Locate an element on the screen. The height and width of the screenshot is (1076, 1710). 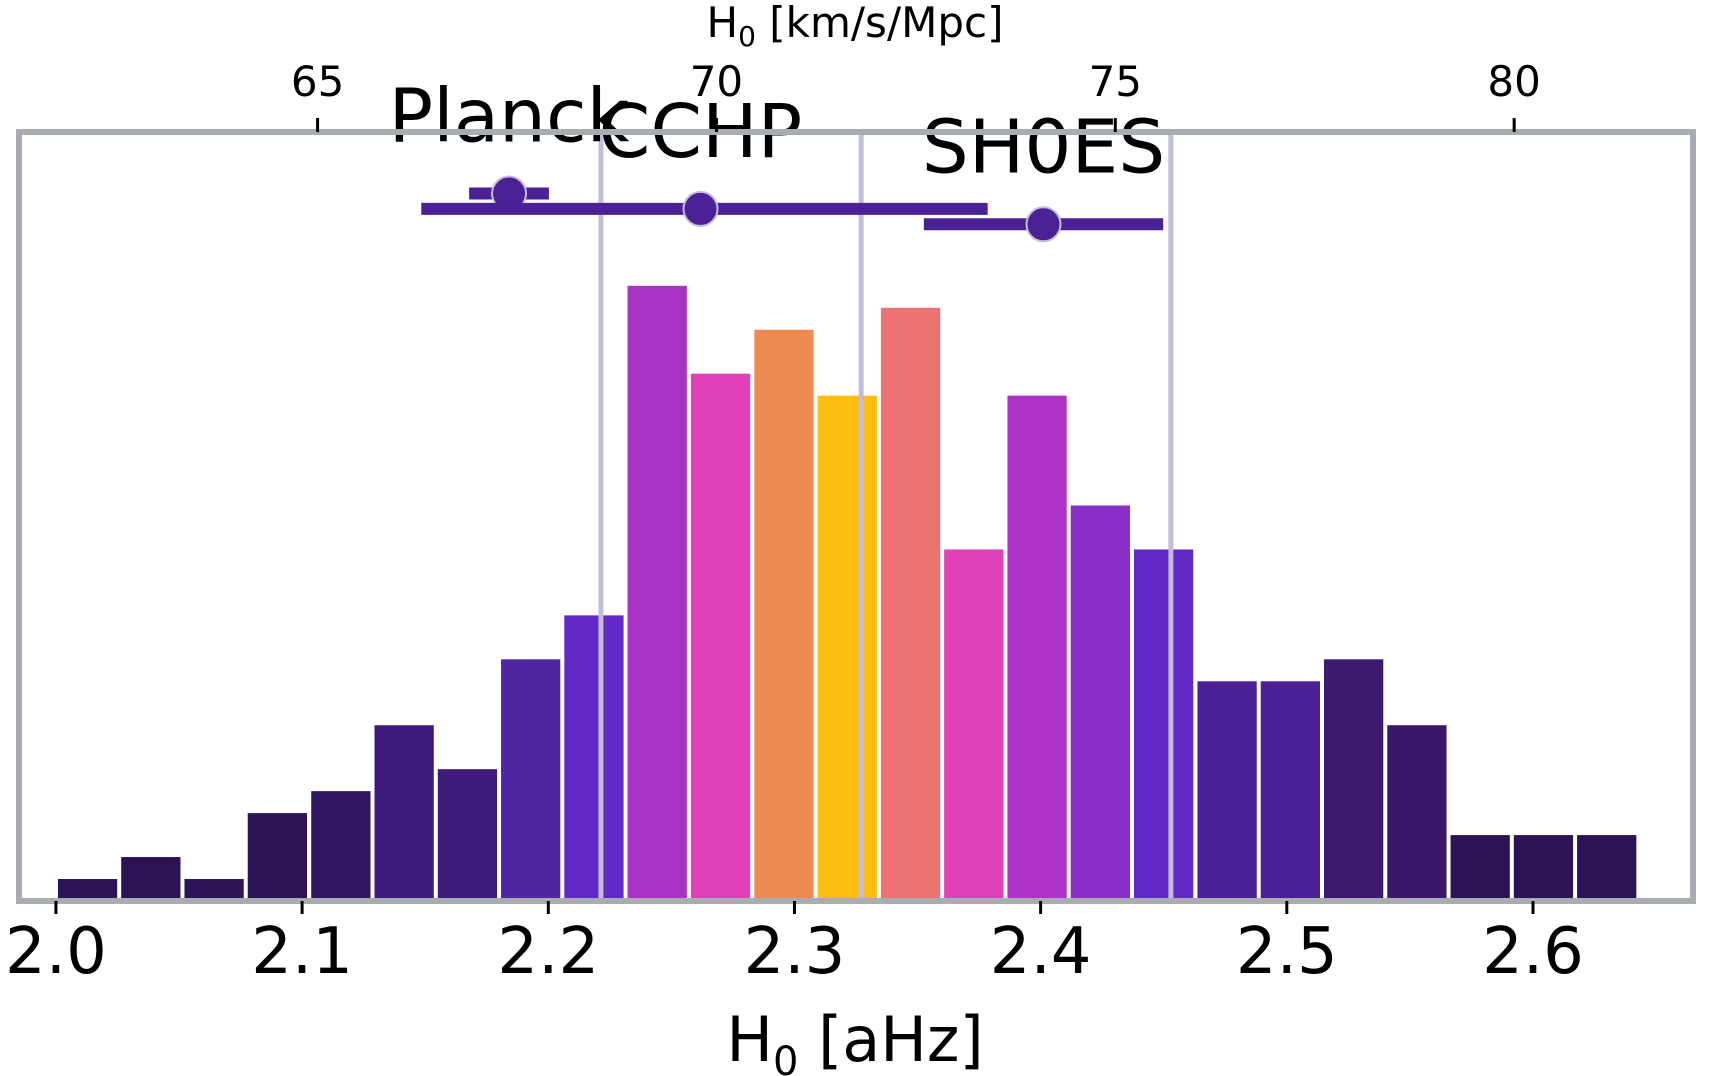
sh0es-point is located at coordinates (1043, 224).